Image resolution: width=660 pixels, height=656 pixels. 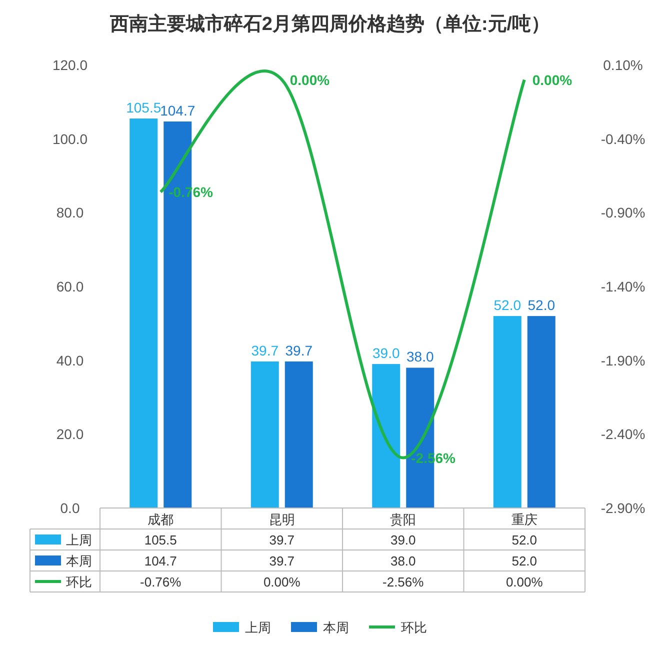 I want to click on x-tick-label: 贵阳, so click(x=403, y=519).